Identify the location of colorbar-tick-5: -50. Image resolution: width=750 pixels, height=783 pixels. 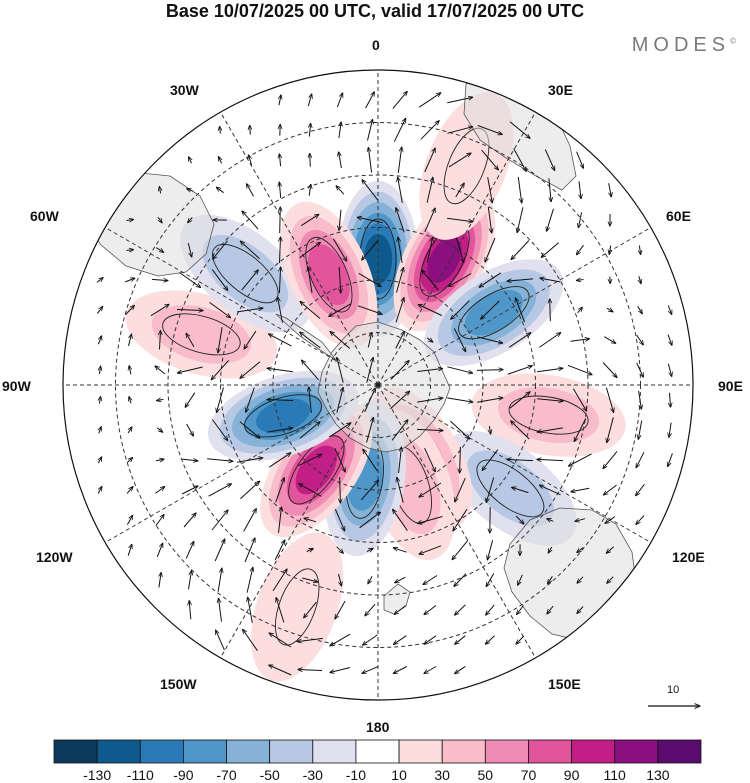
(269, 775).